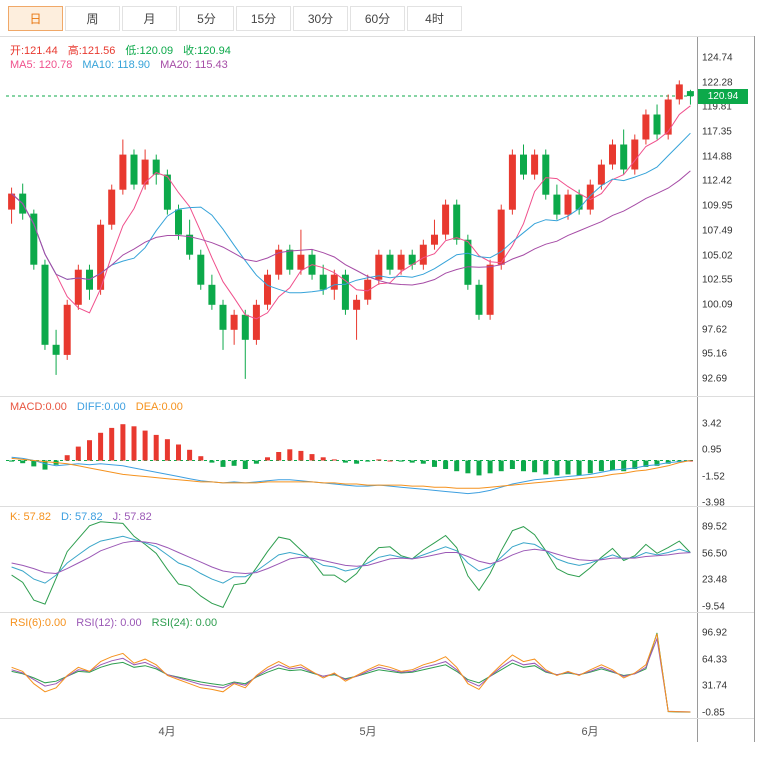  I want to click on readout-token: MA20: 115.43, so click(194, 65).